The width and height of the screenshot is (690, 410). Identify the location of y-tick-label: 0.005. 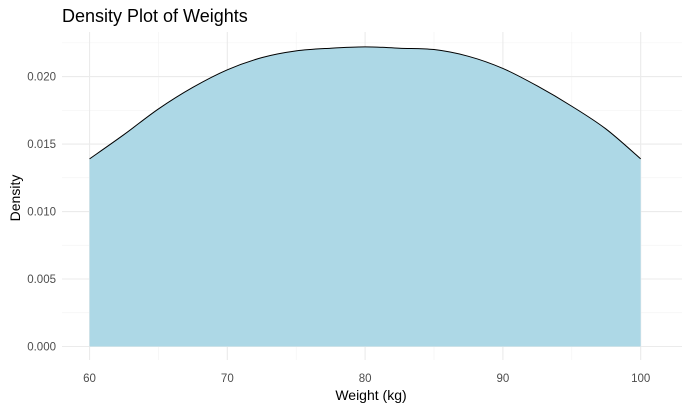
(41, 280).